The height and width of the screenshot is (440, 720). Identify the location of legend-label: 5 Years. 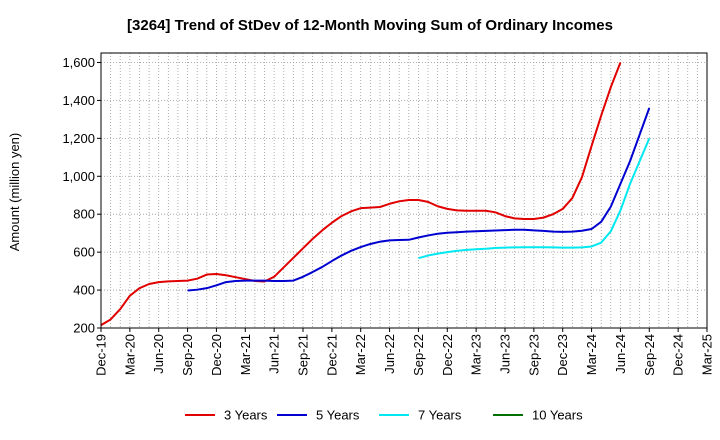
(338, 415).